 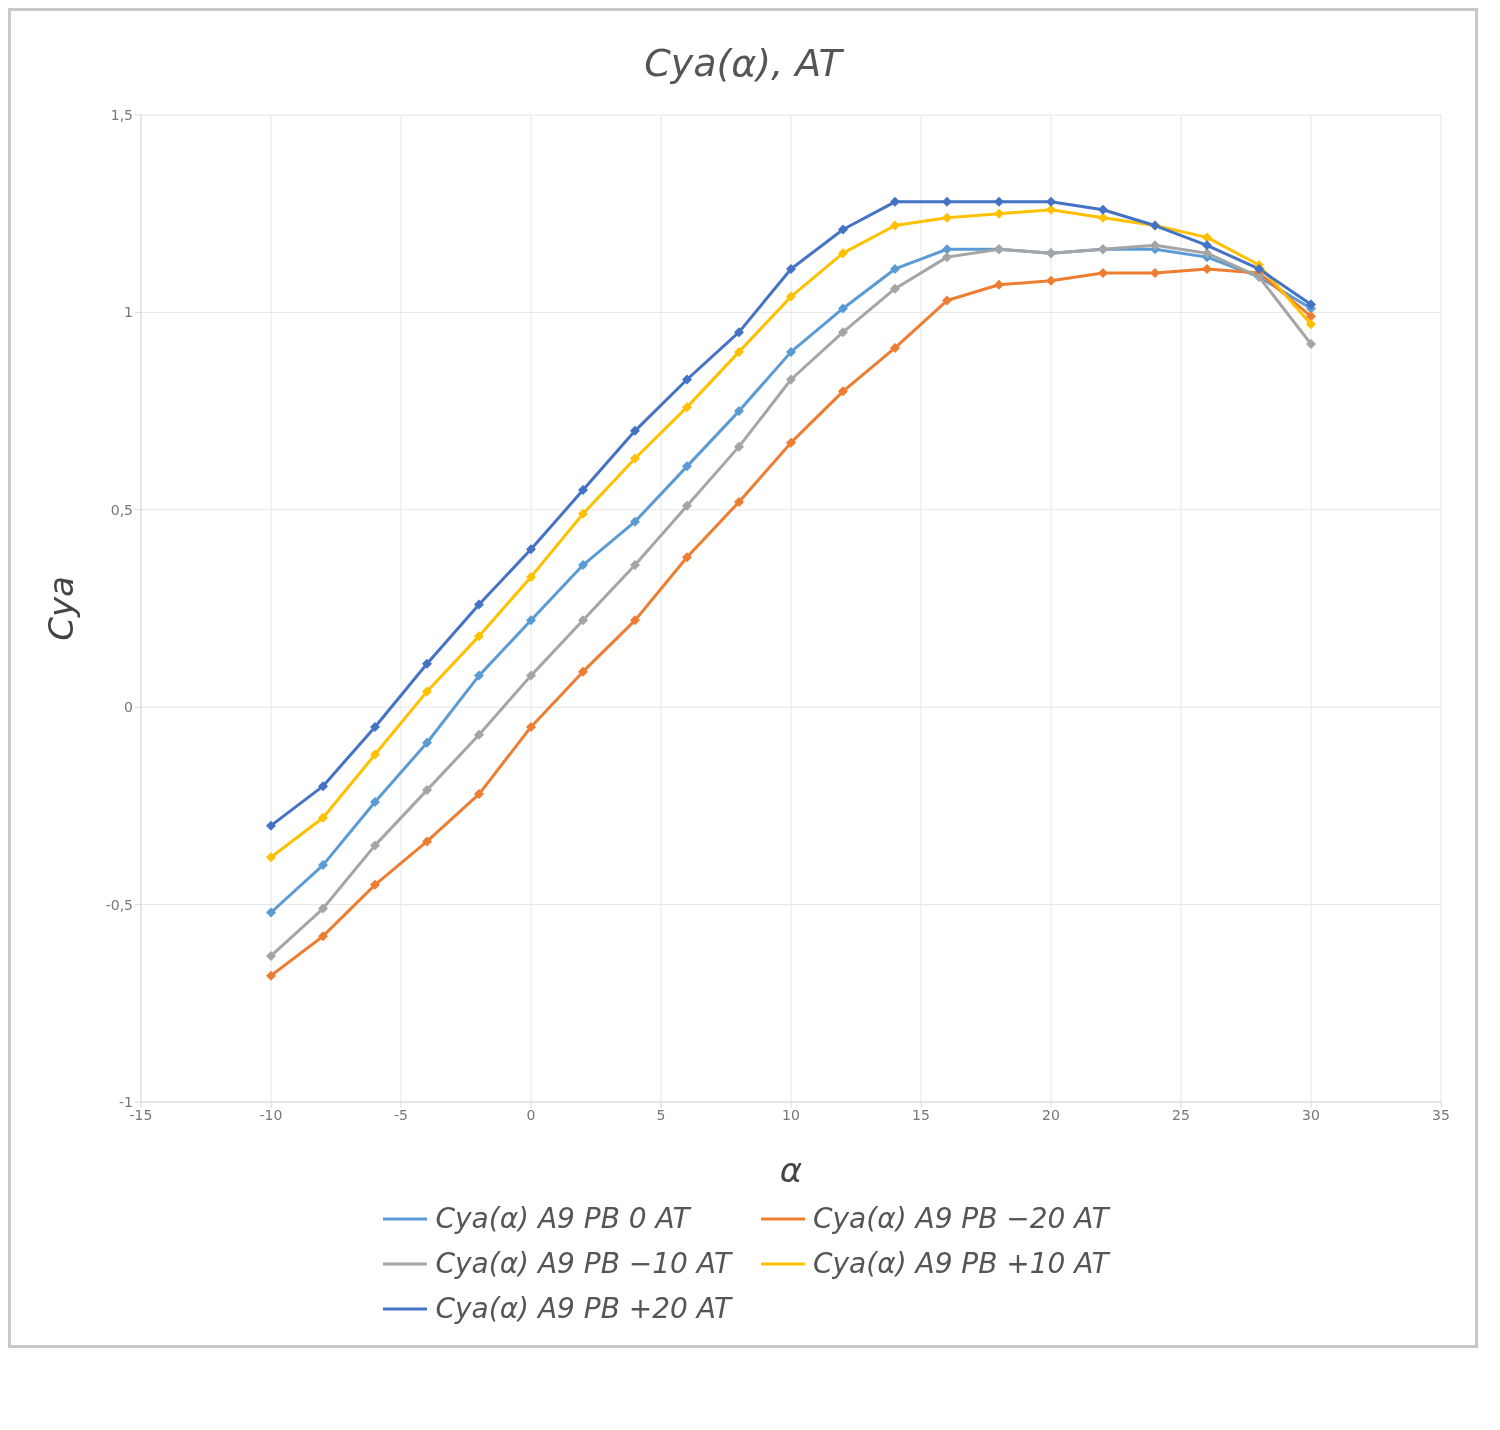 I want to click on chart-title: Cya(α), AT, so click(x=744, y=63).